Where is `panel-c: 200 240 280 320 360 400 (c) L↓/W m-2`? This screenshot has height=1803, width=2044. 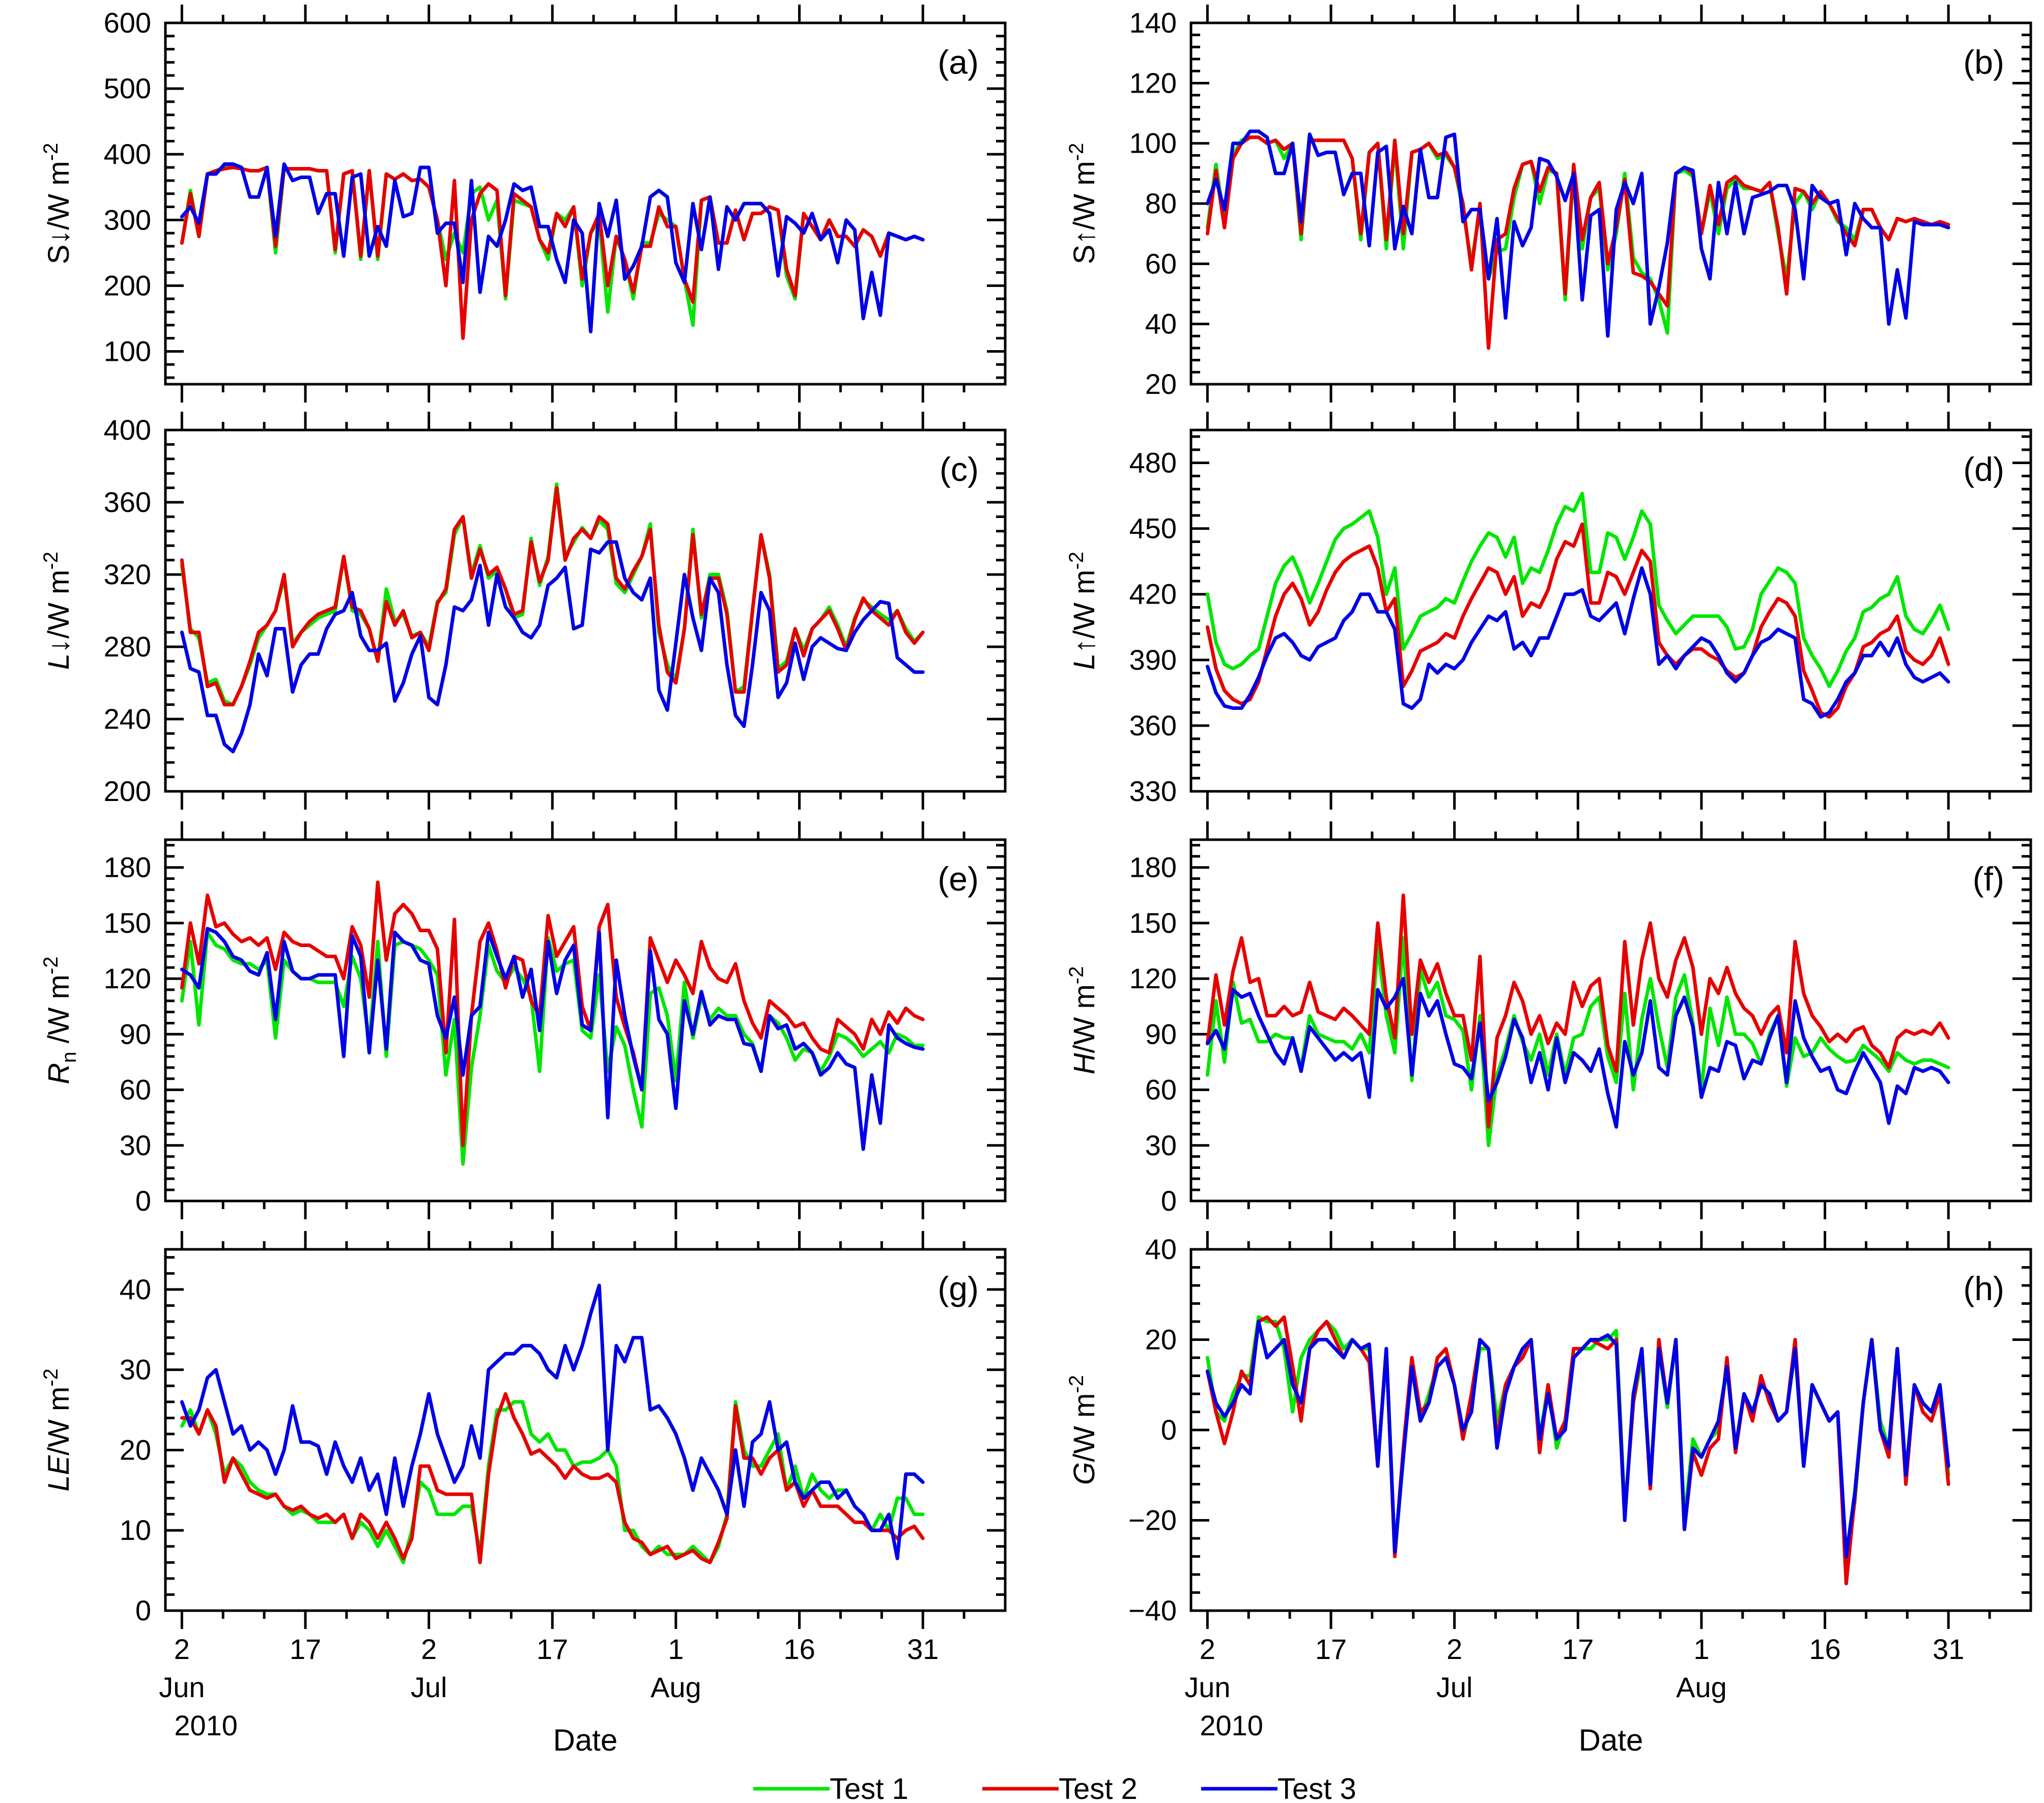 panel-c: 200 240 280 320 360 400 (c) L↓/W m-2 is located at coordinates (523, 611).